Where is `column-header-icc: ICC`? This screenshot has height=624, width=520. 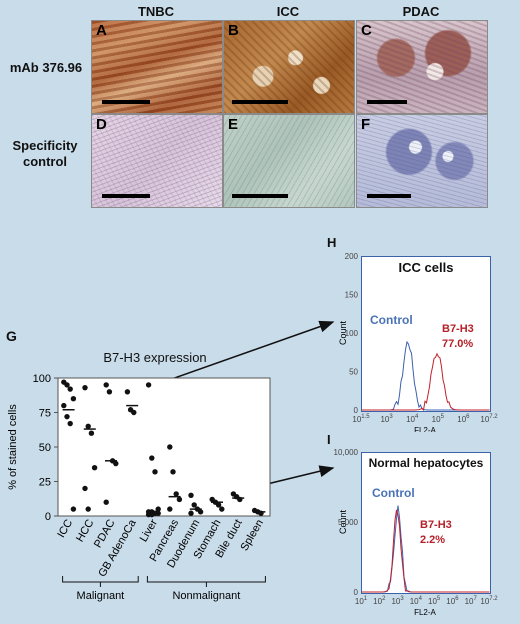
column-header-icc: ICC is located at coordinates (288, 11).